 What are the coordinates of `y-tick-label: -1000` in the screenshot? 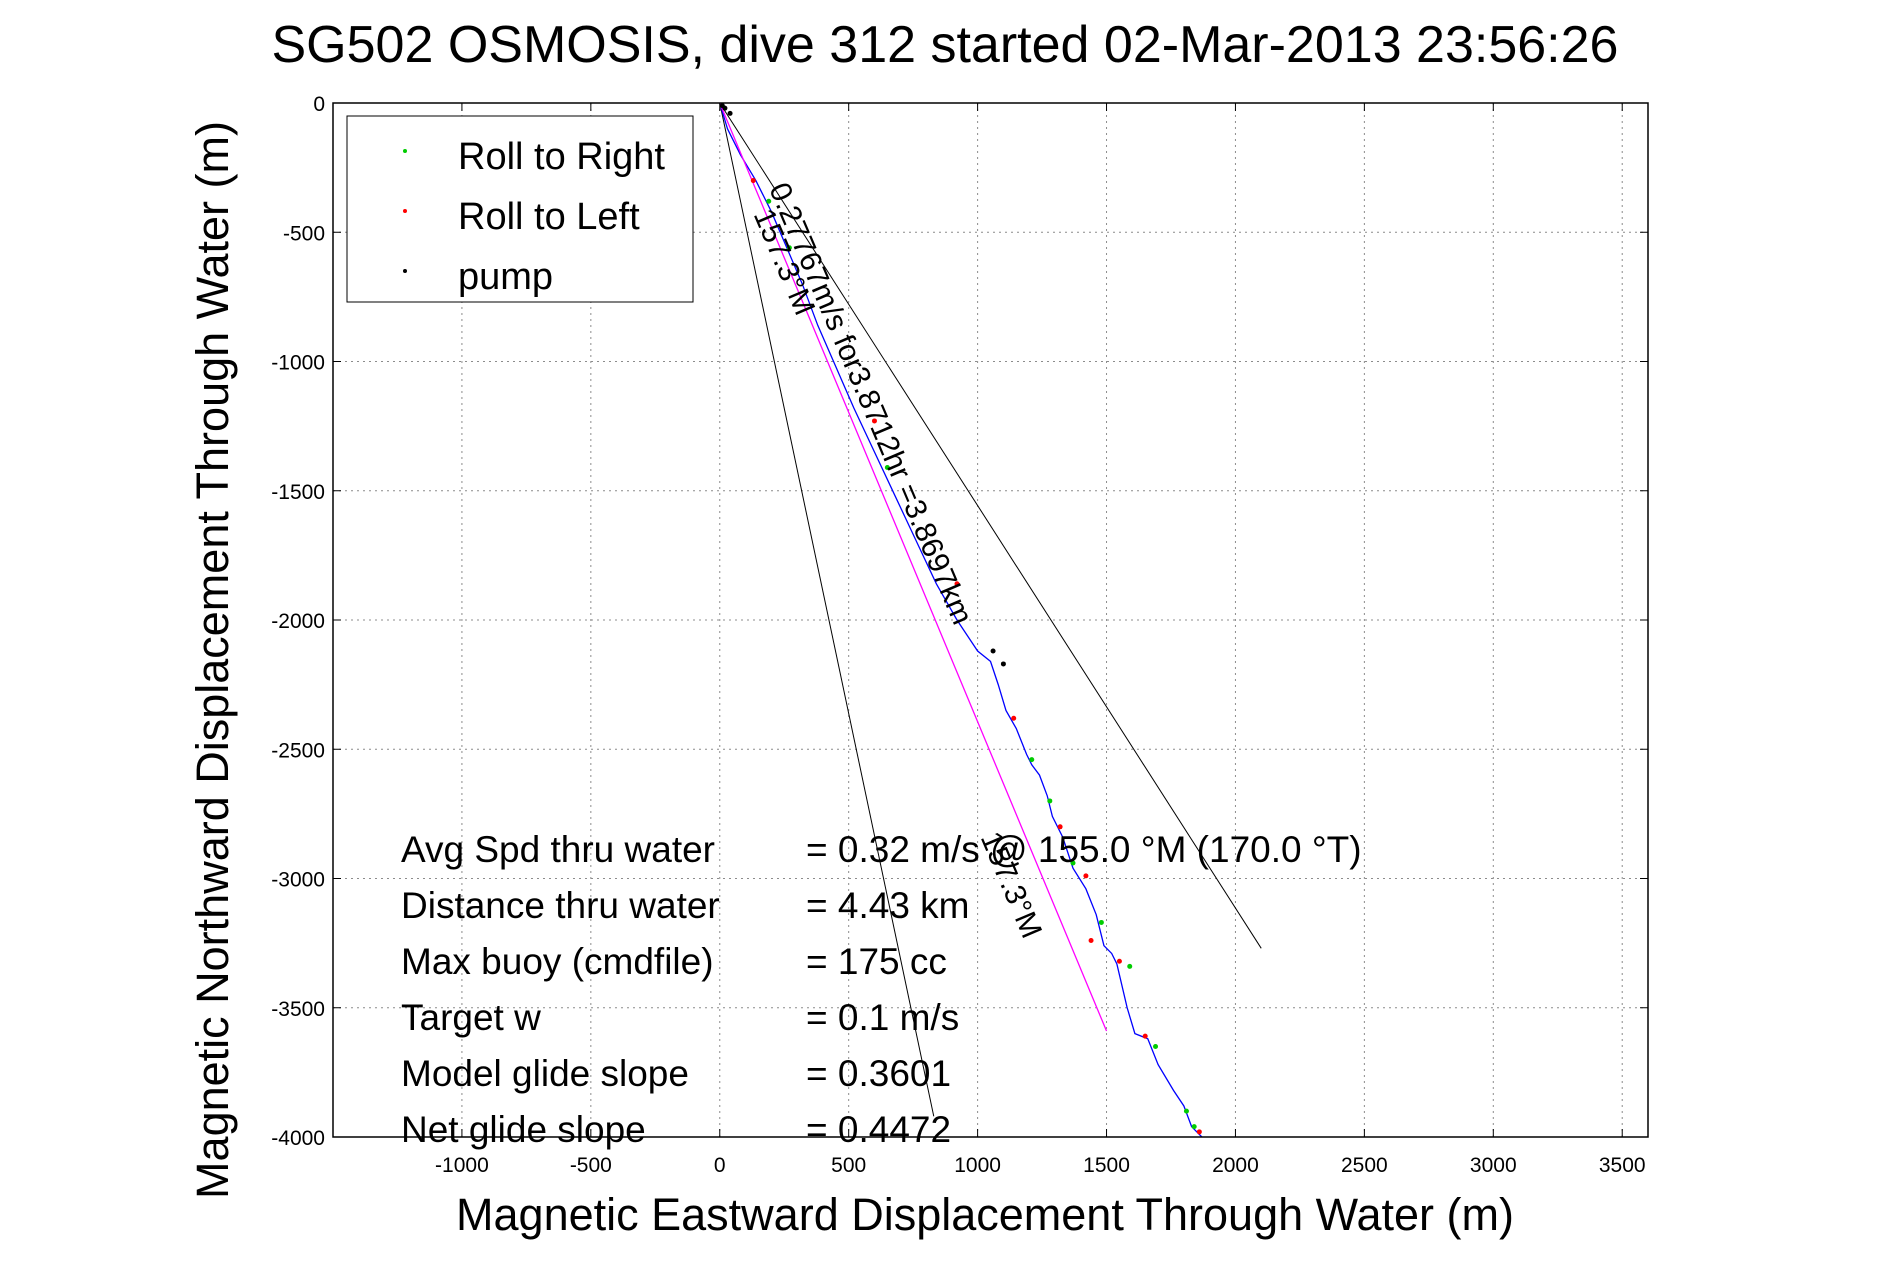 It's located at (298, 363).